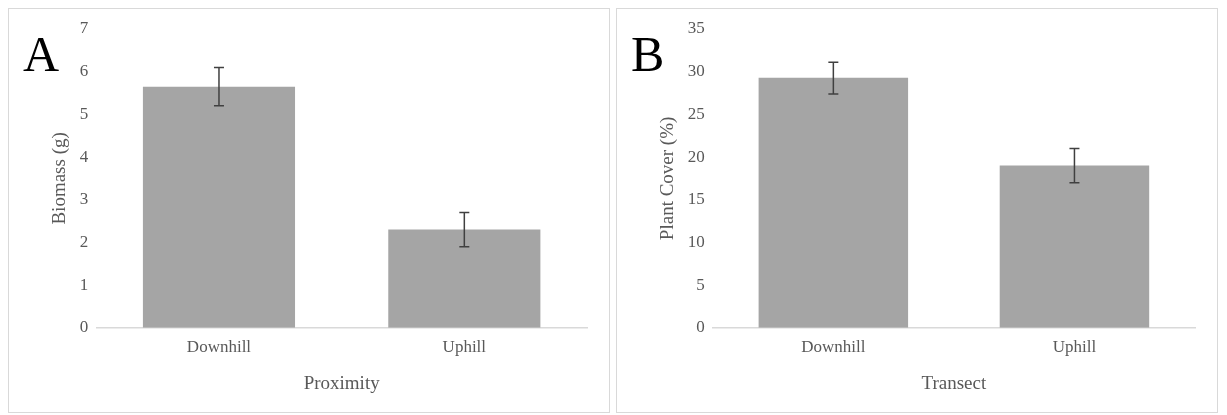  Describe the element at coordinates (696, 241) in the screenshot. I see `y-tick-label: 10` at that location.